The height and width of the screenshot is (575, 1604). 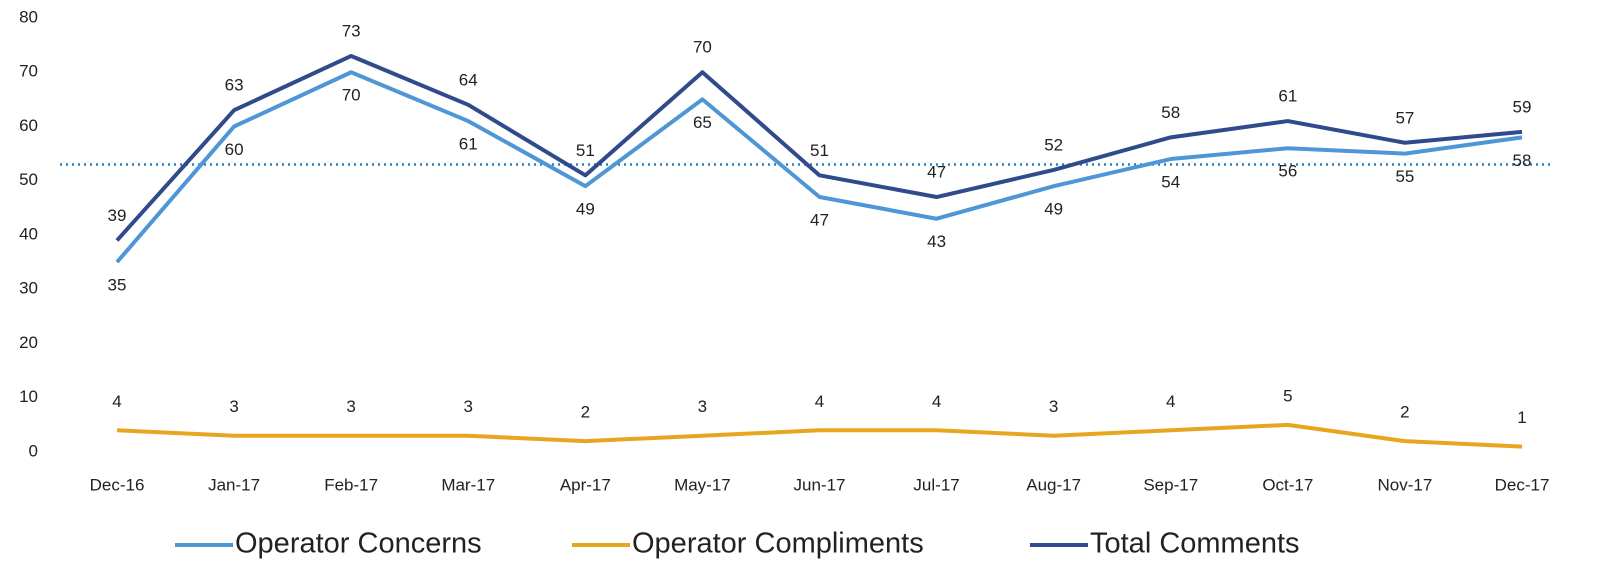 What do you see at coordinates (28, 179) in the screenshot?
I see `y-tick-label: 50` at bounding box center [28, 179].